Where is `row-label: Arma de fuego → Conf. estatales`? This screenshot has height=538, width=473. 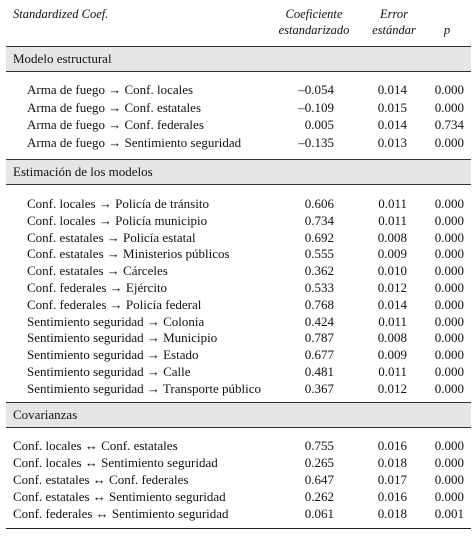
row-label: Arma de fuego → Conf. estatales is located at coordinates (114, 107).